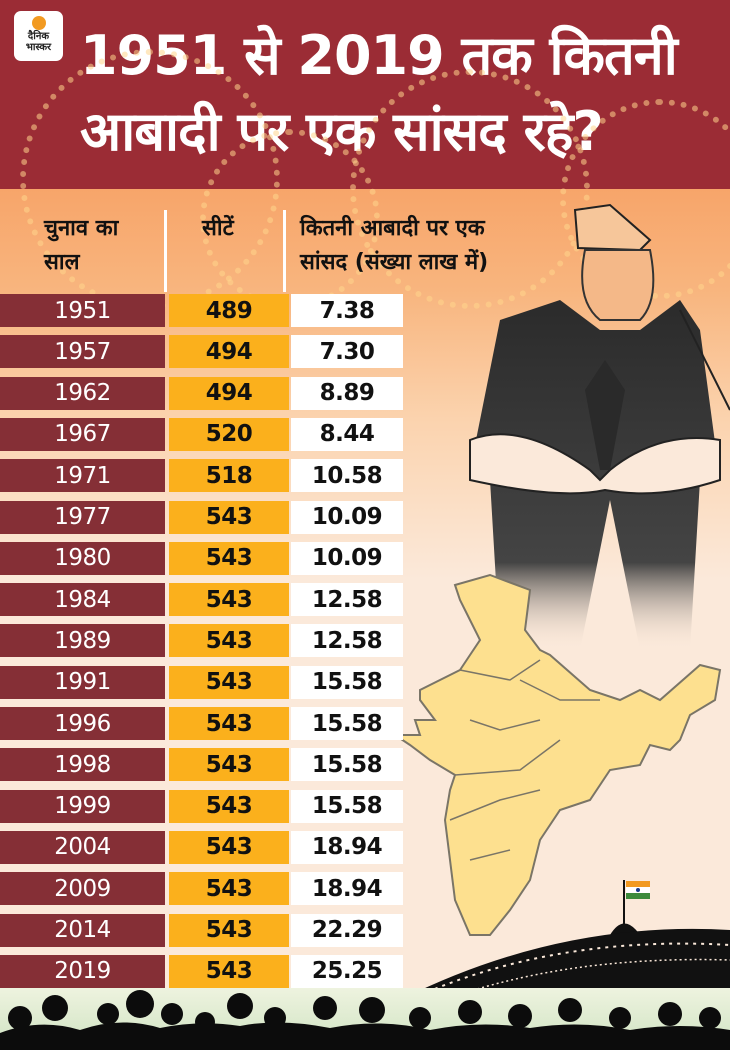 This screenshot has width=730, height=1050. I want to click on table-row: 1957 494 7.30, so click(205, 352).